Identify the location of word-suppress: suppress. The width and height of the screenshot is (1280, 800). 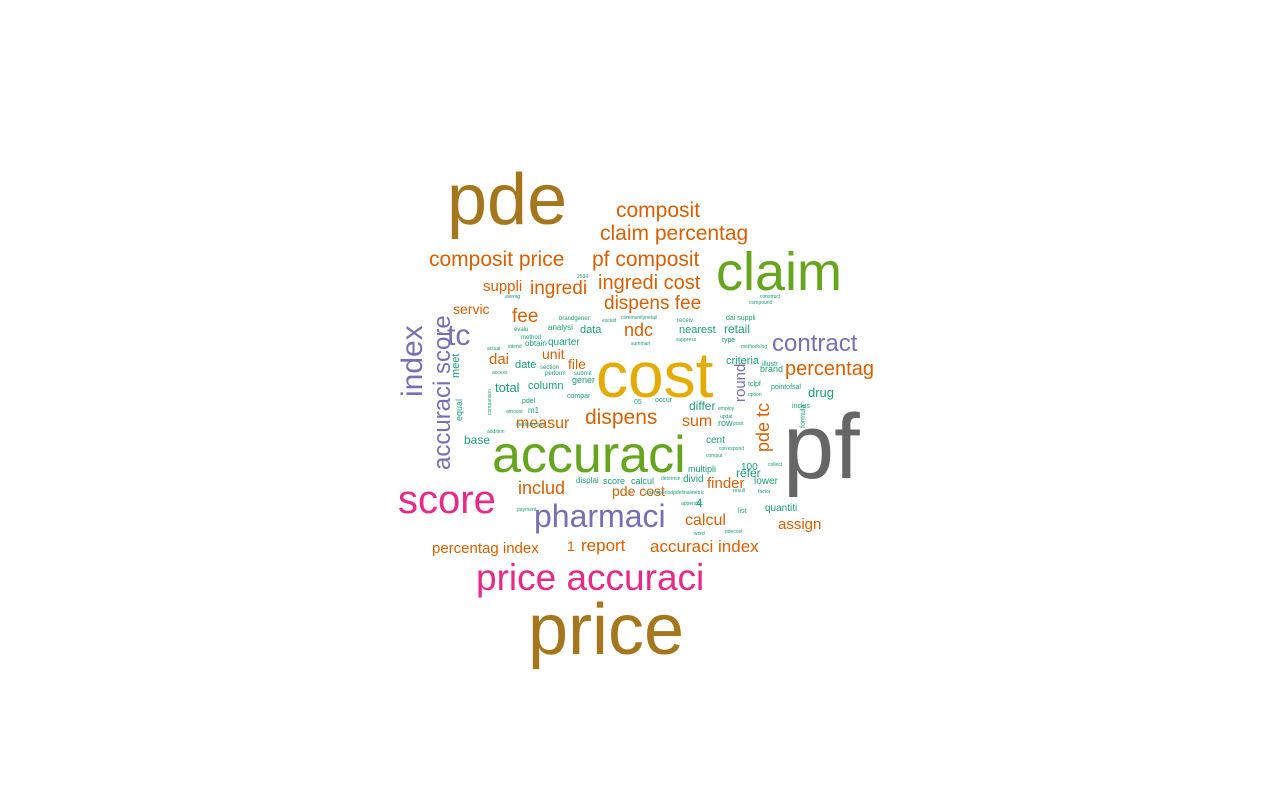
(686, 340).